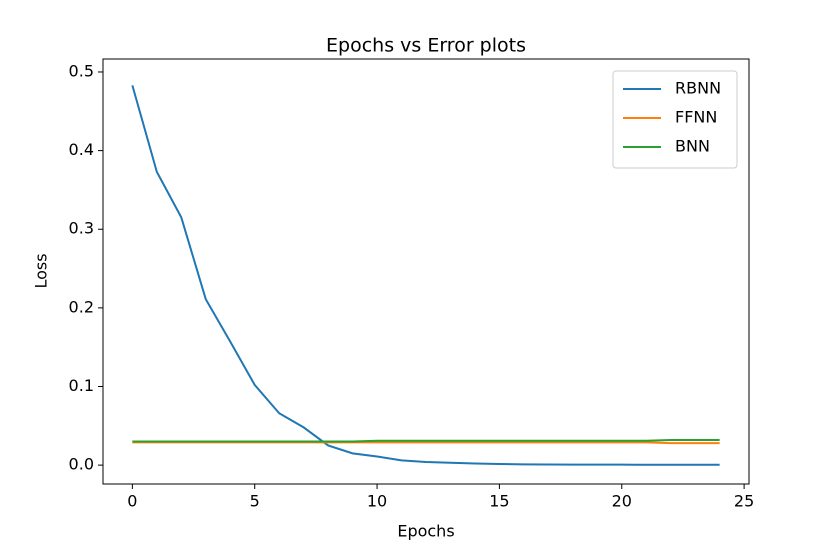 The height and width of the screenshot is (554, 830). Describe the element at coordinates (81, 228) in the screenshot. I see `y-tick-label: 0.3` at that location.